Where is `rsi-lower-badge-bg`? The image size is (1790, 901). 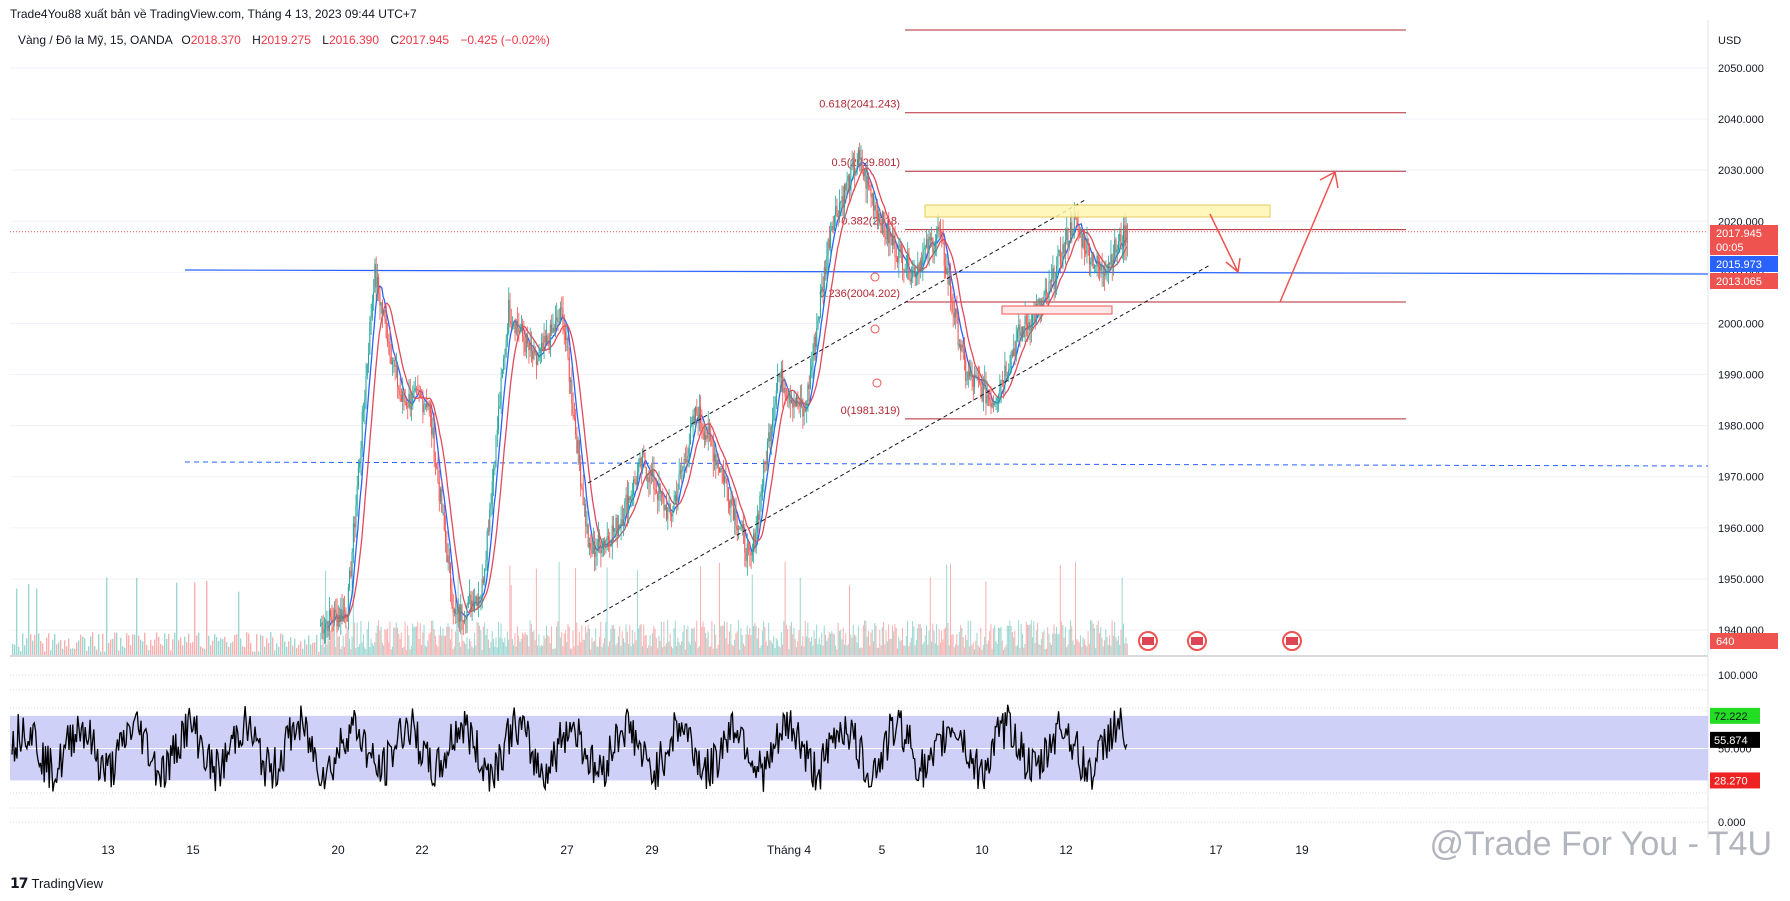
rsi-lower-badge-bg is located at coordinates (1735, 780).